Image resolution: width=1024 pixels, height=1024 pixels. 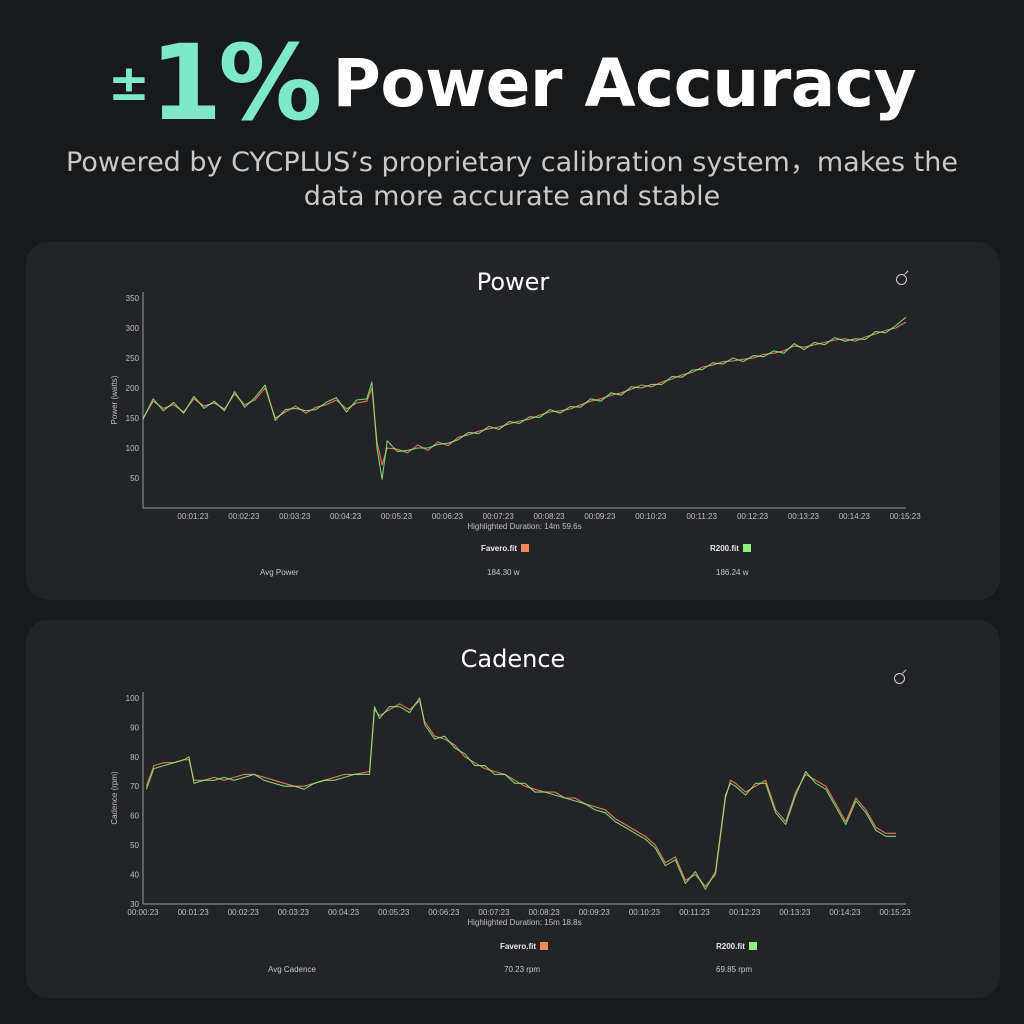 I want to click on cadence-y-tick-label: 50, so click(x=134, y=845).